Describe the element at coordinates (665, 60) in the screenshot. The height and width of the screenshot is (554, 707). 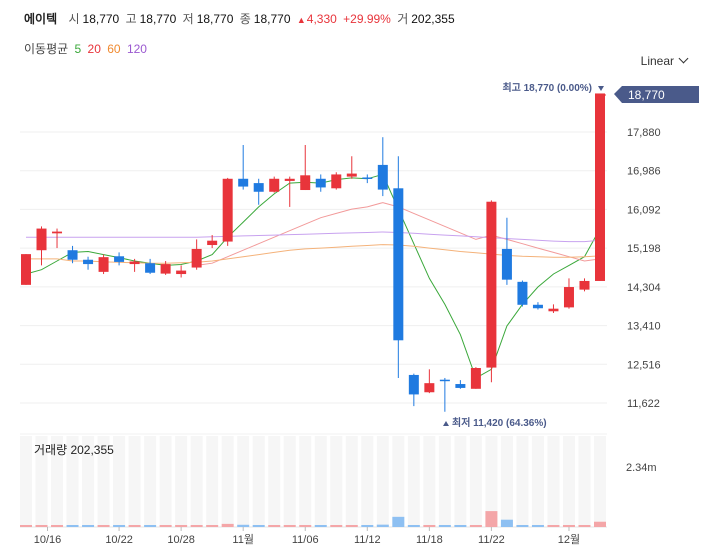
I see `scale-dropdown: Linear` at that location.